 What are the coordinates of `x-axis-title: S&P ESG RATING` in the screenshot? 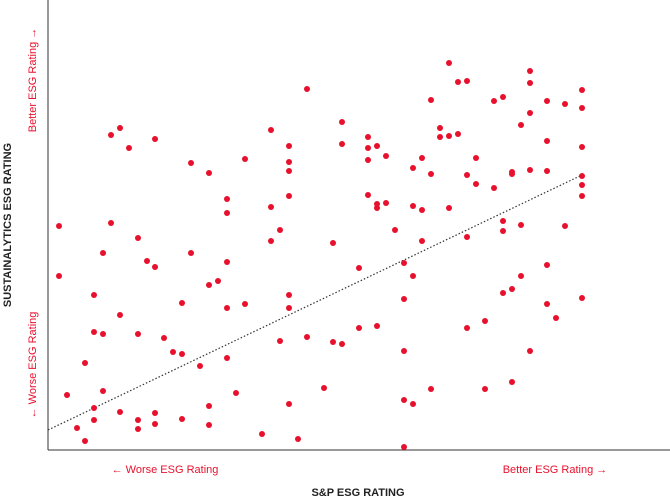 It's located at (357, 493).